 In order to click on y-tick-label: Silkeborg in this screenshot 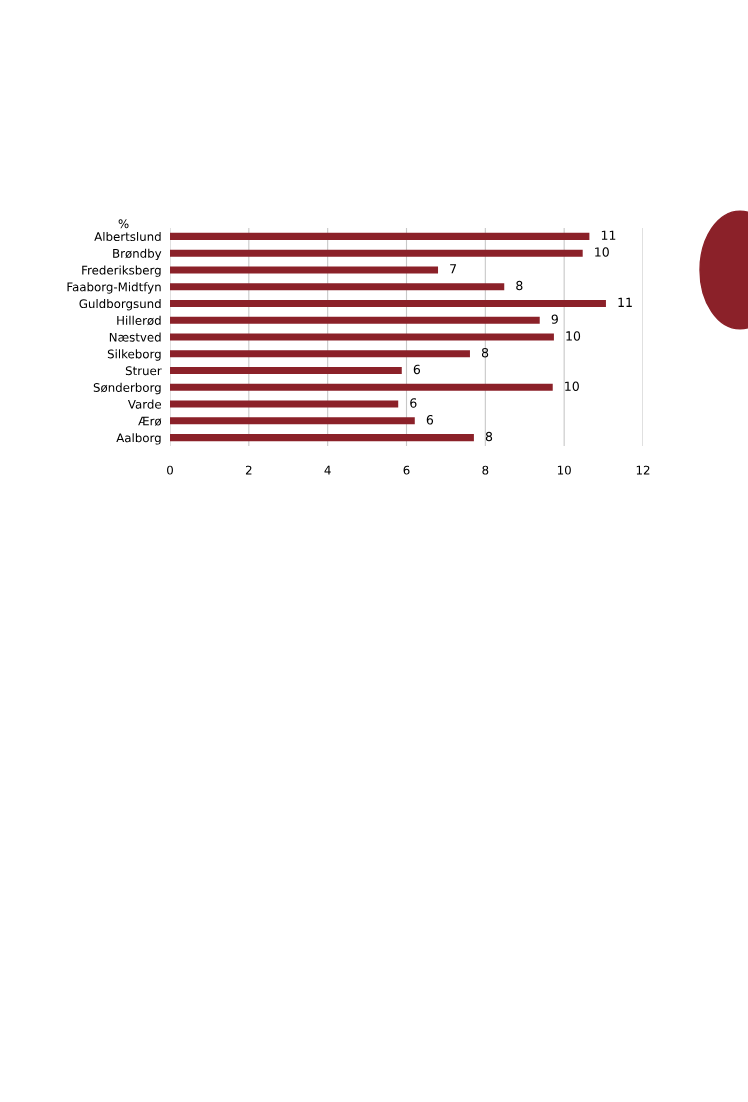, I will do `click(134, 355)`.